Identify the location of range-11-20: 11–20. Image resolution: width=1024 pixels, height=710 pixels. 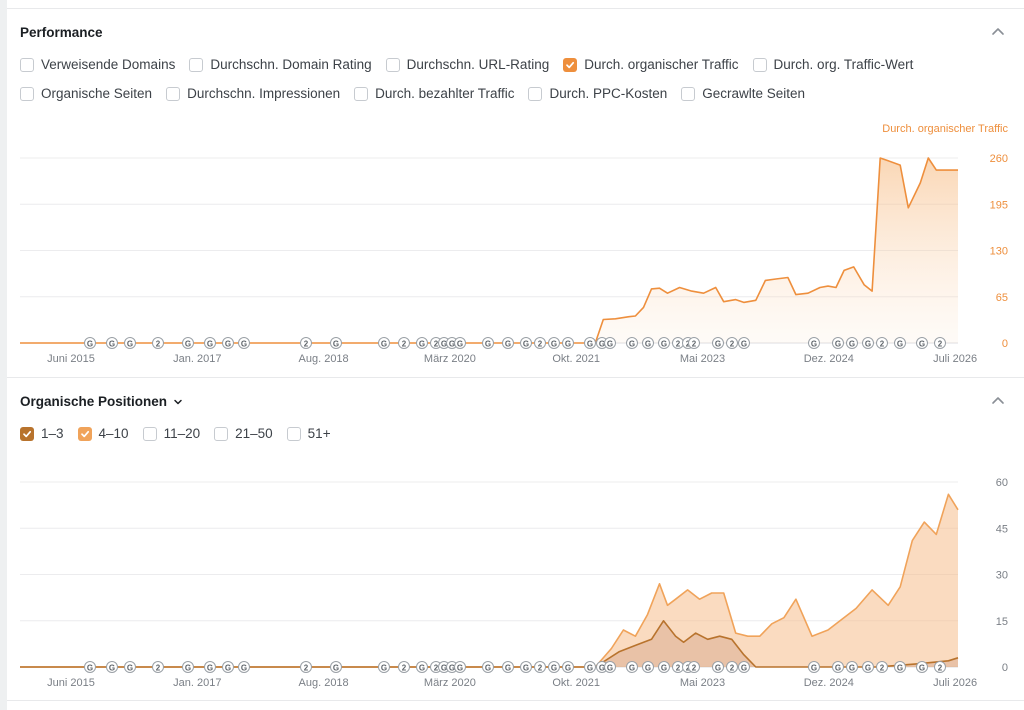
(171, 433).